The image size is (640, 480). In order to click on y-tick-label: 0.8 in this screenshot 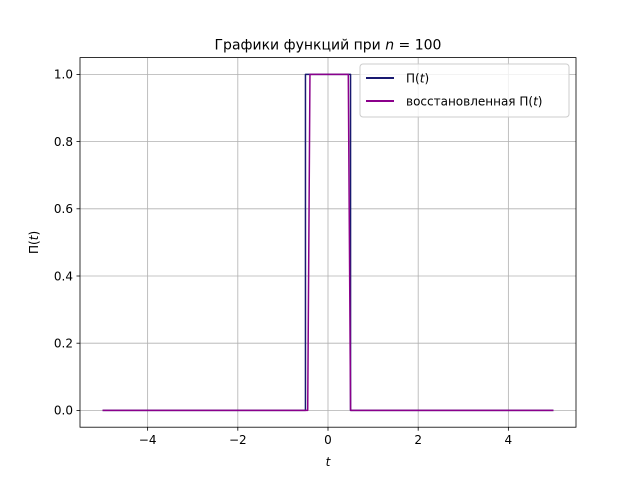, I will do `click(63, 142)`.